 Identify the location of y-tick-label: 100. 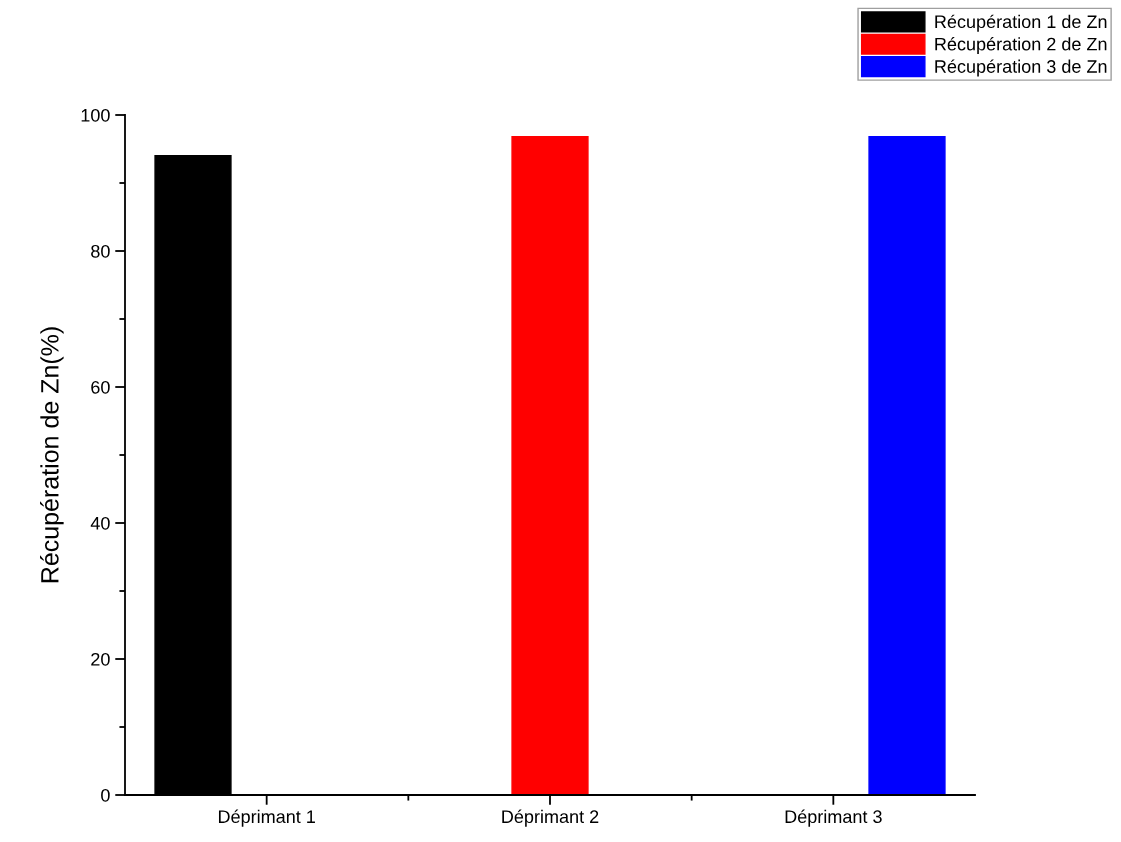
(95, 115).